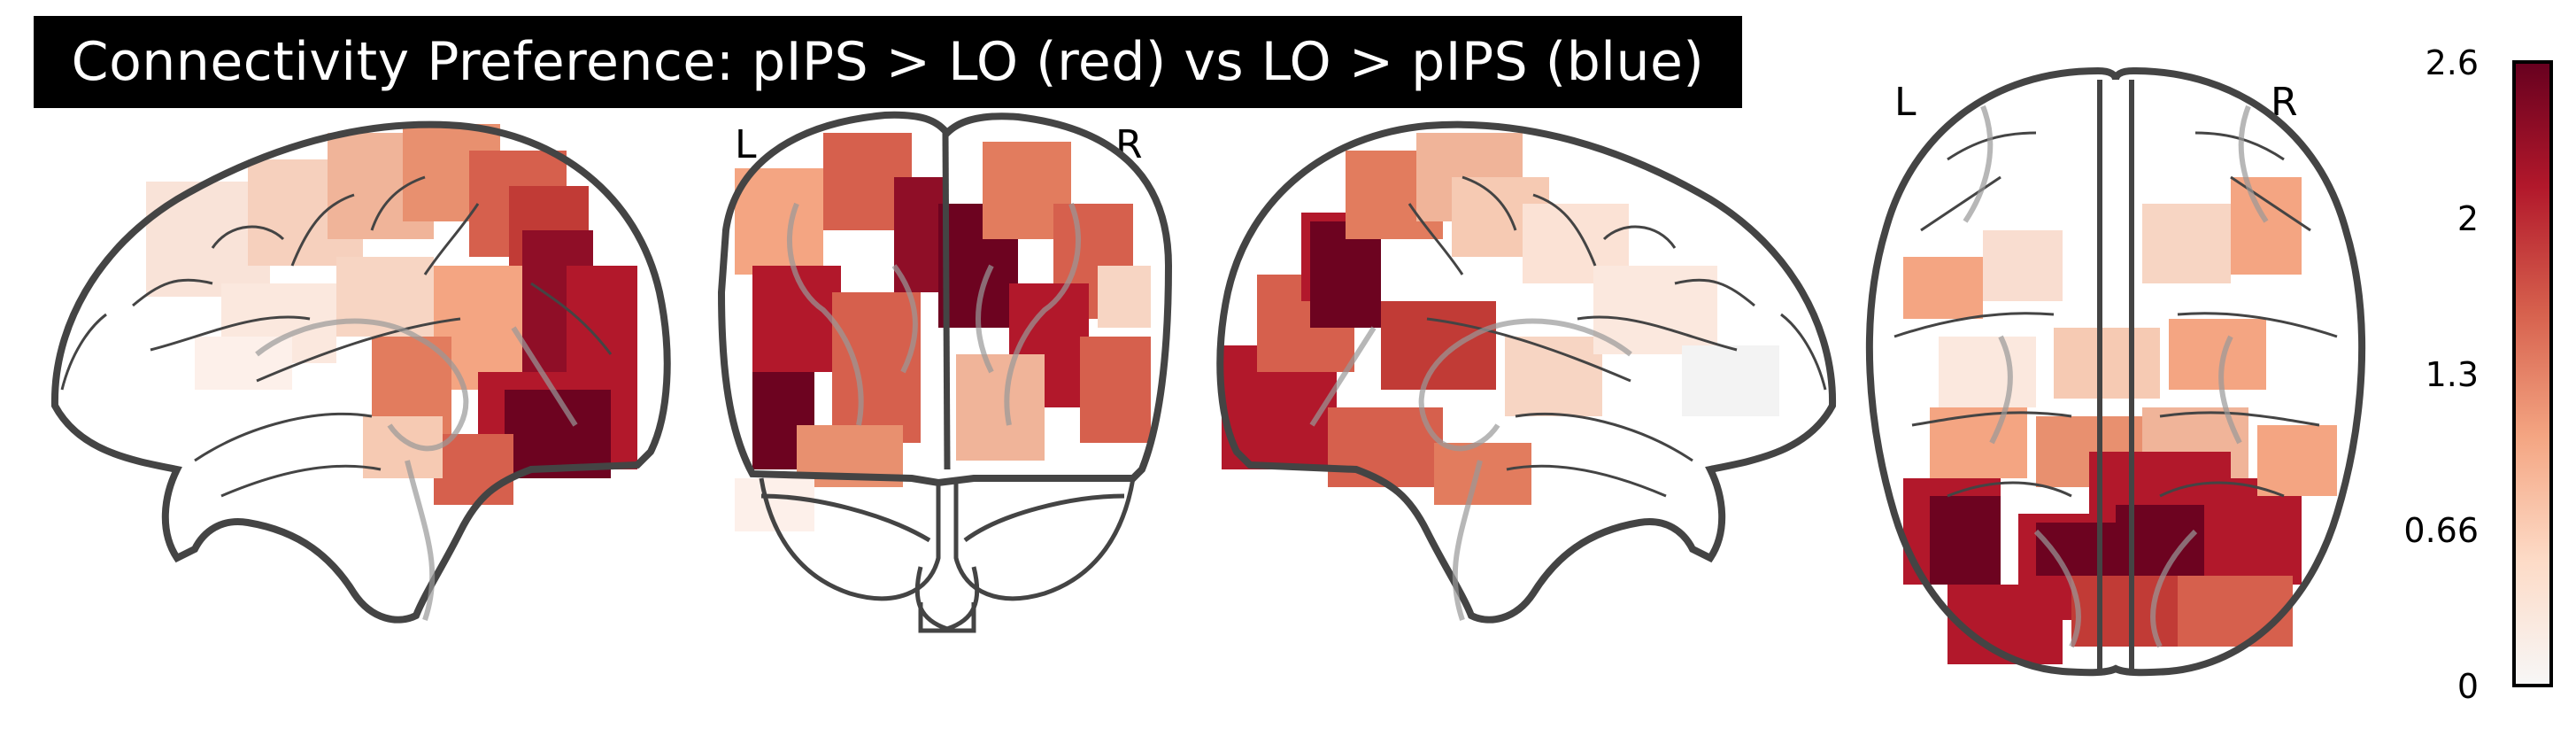  I want to click on colorbar-tick: 1.3, so click(2452, 374).